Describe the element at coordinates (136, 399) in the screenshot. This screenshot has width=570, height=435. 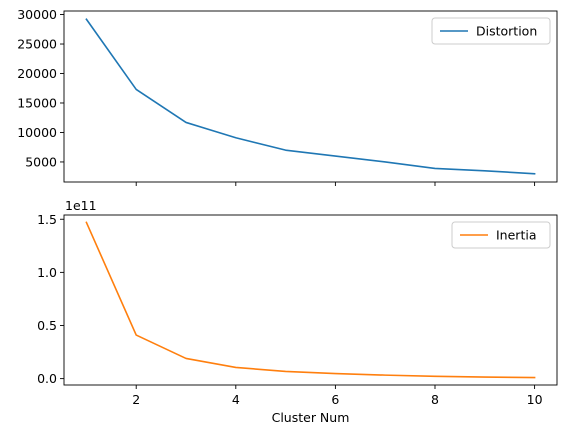
I see `x-tick-label: 2` at that location.